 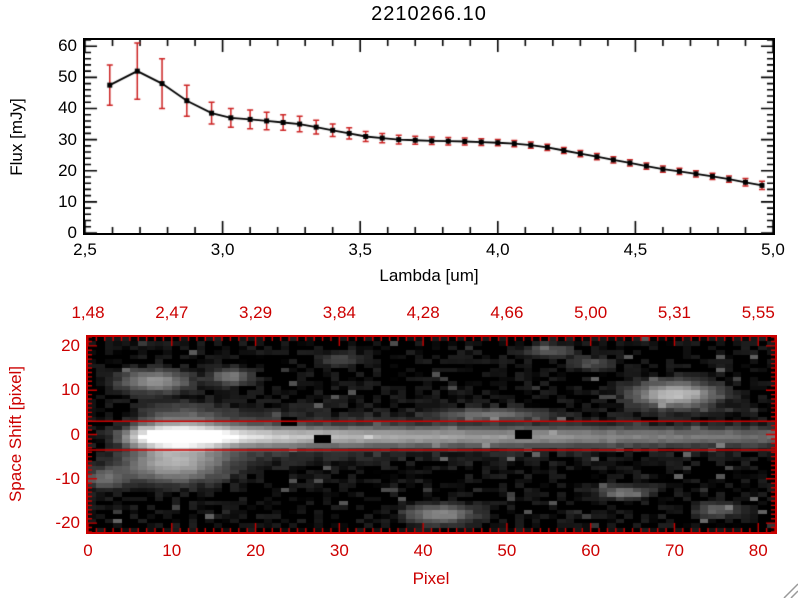 What do you see at coordinates (172, 550) in the screenshot?
I see `image-x-tick-label: 10` at bounding box center [172, 550].